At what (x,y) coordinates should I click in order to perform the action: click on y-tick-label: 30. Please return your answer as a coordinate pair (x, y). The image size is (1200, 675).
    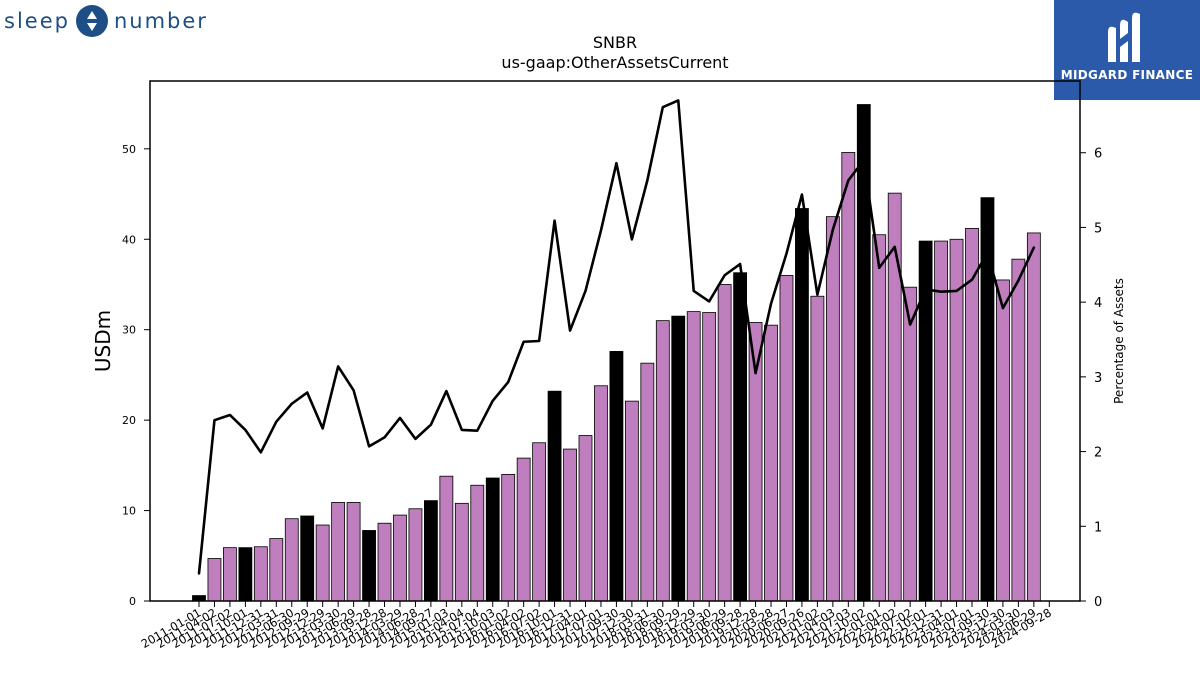
    Looking at the image, I should click on (129, 330).